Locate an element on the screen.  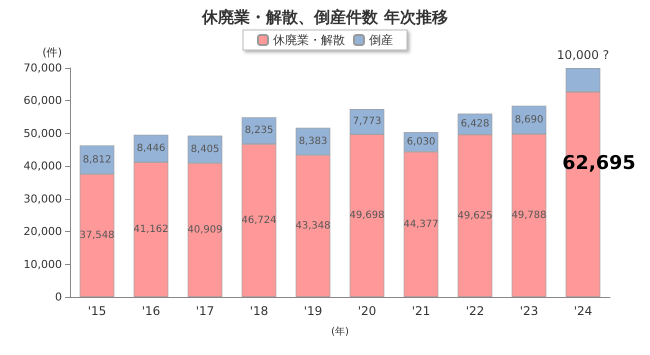
y-axis-title: (件) is located at coordinates (52, 52).